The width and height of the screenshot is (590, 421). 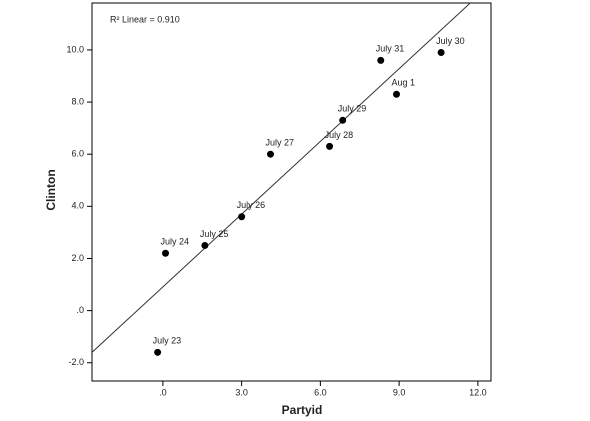 What do you see at coordinates (75, 49) in the screenshot?
I see `y-tick-label: 10.0` at bounding box center [75, 49].